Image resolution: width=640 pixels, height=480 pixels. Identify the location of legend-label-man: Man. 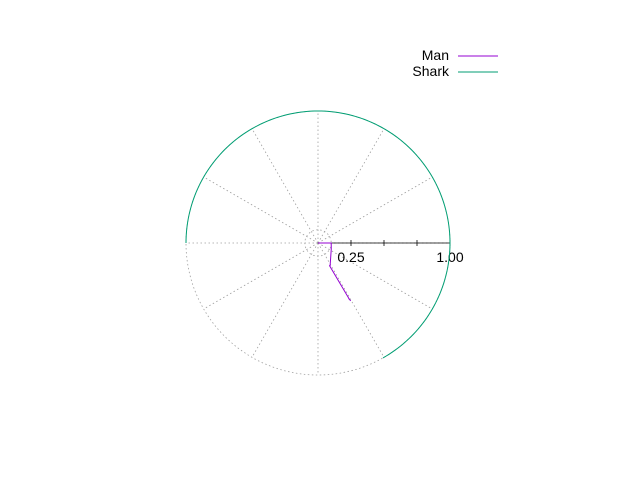
(435, 55).